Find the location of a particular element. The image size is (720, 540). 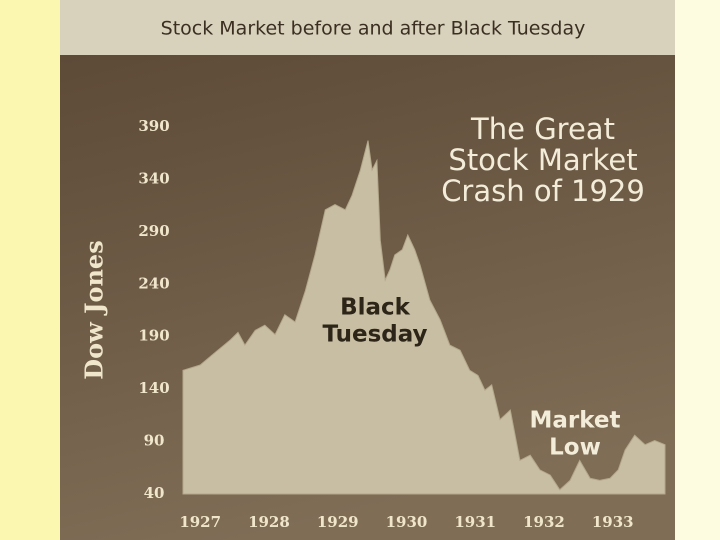

y-axis-label: Dow Jones is located at coordinates (94, 309).